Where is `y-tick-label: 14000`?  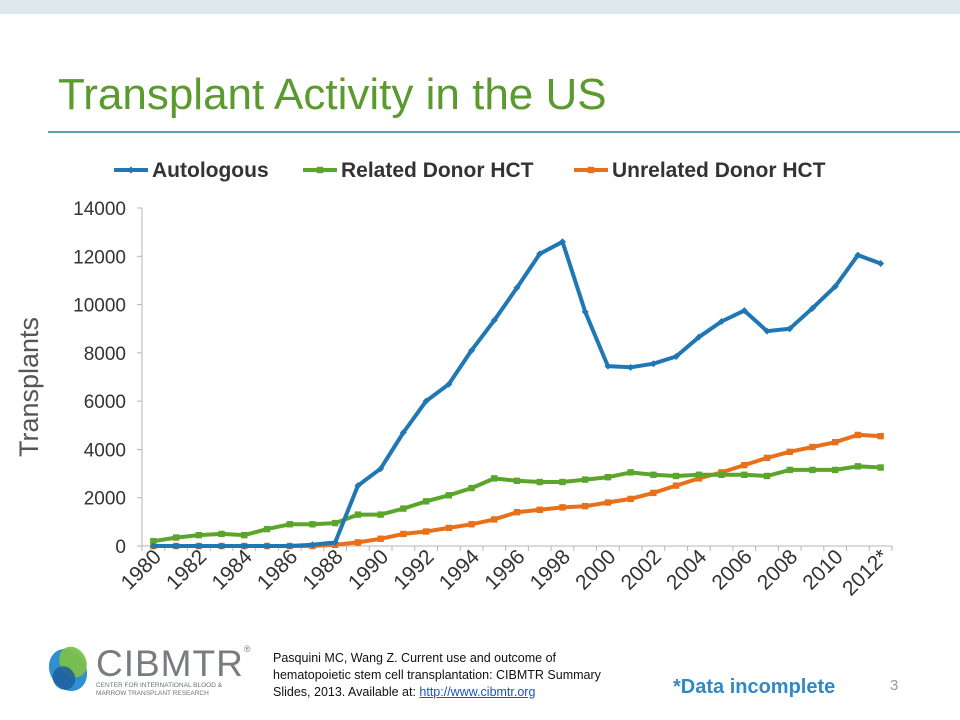
y-tick-label: 14000 is located at coordinates (99, 209).